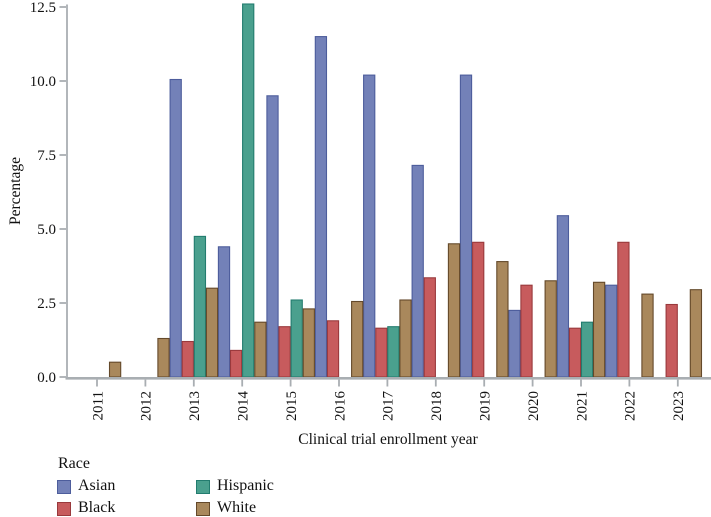  What do you see at coordinates (296, 338) in the screenshot?
I see `bar-hispanic-2015` at bounding box center [296, 338].